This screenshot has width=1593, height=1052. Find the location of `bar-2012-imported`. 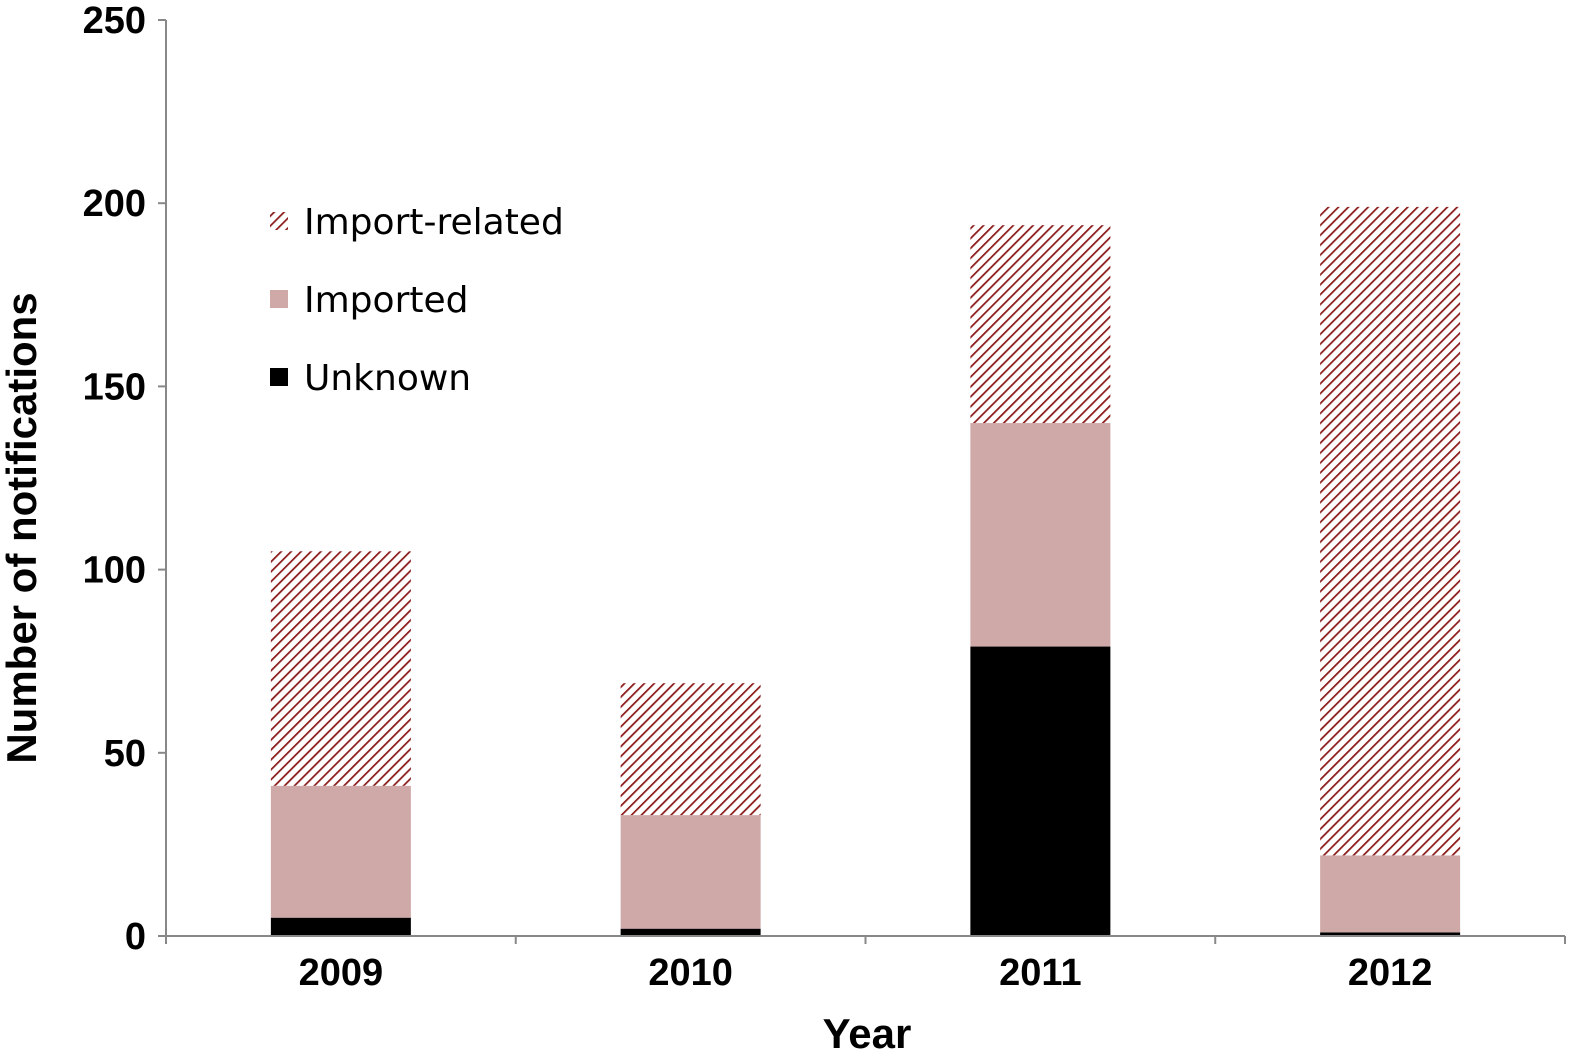

bar-2012-imported is located at coordinates (1390, 894).